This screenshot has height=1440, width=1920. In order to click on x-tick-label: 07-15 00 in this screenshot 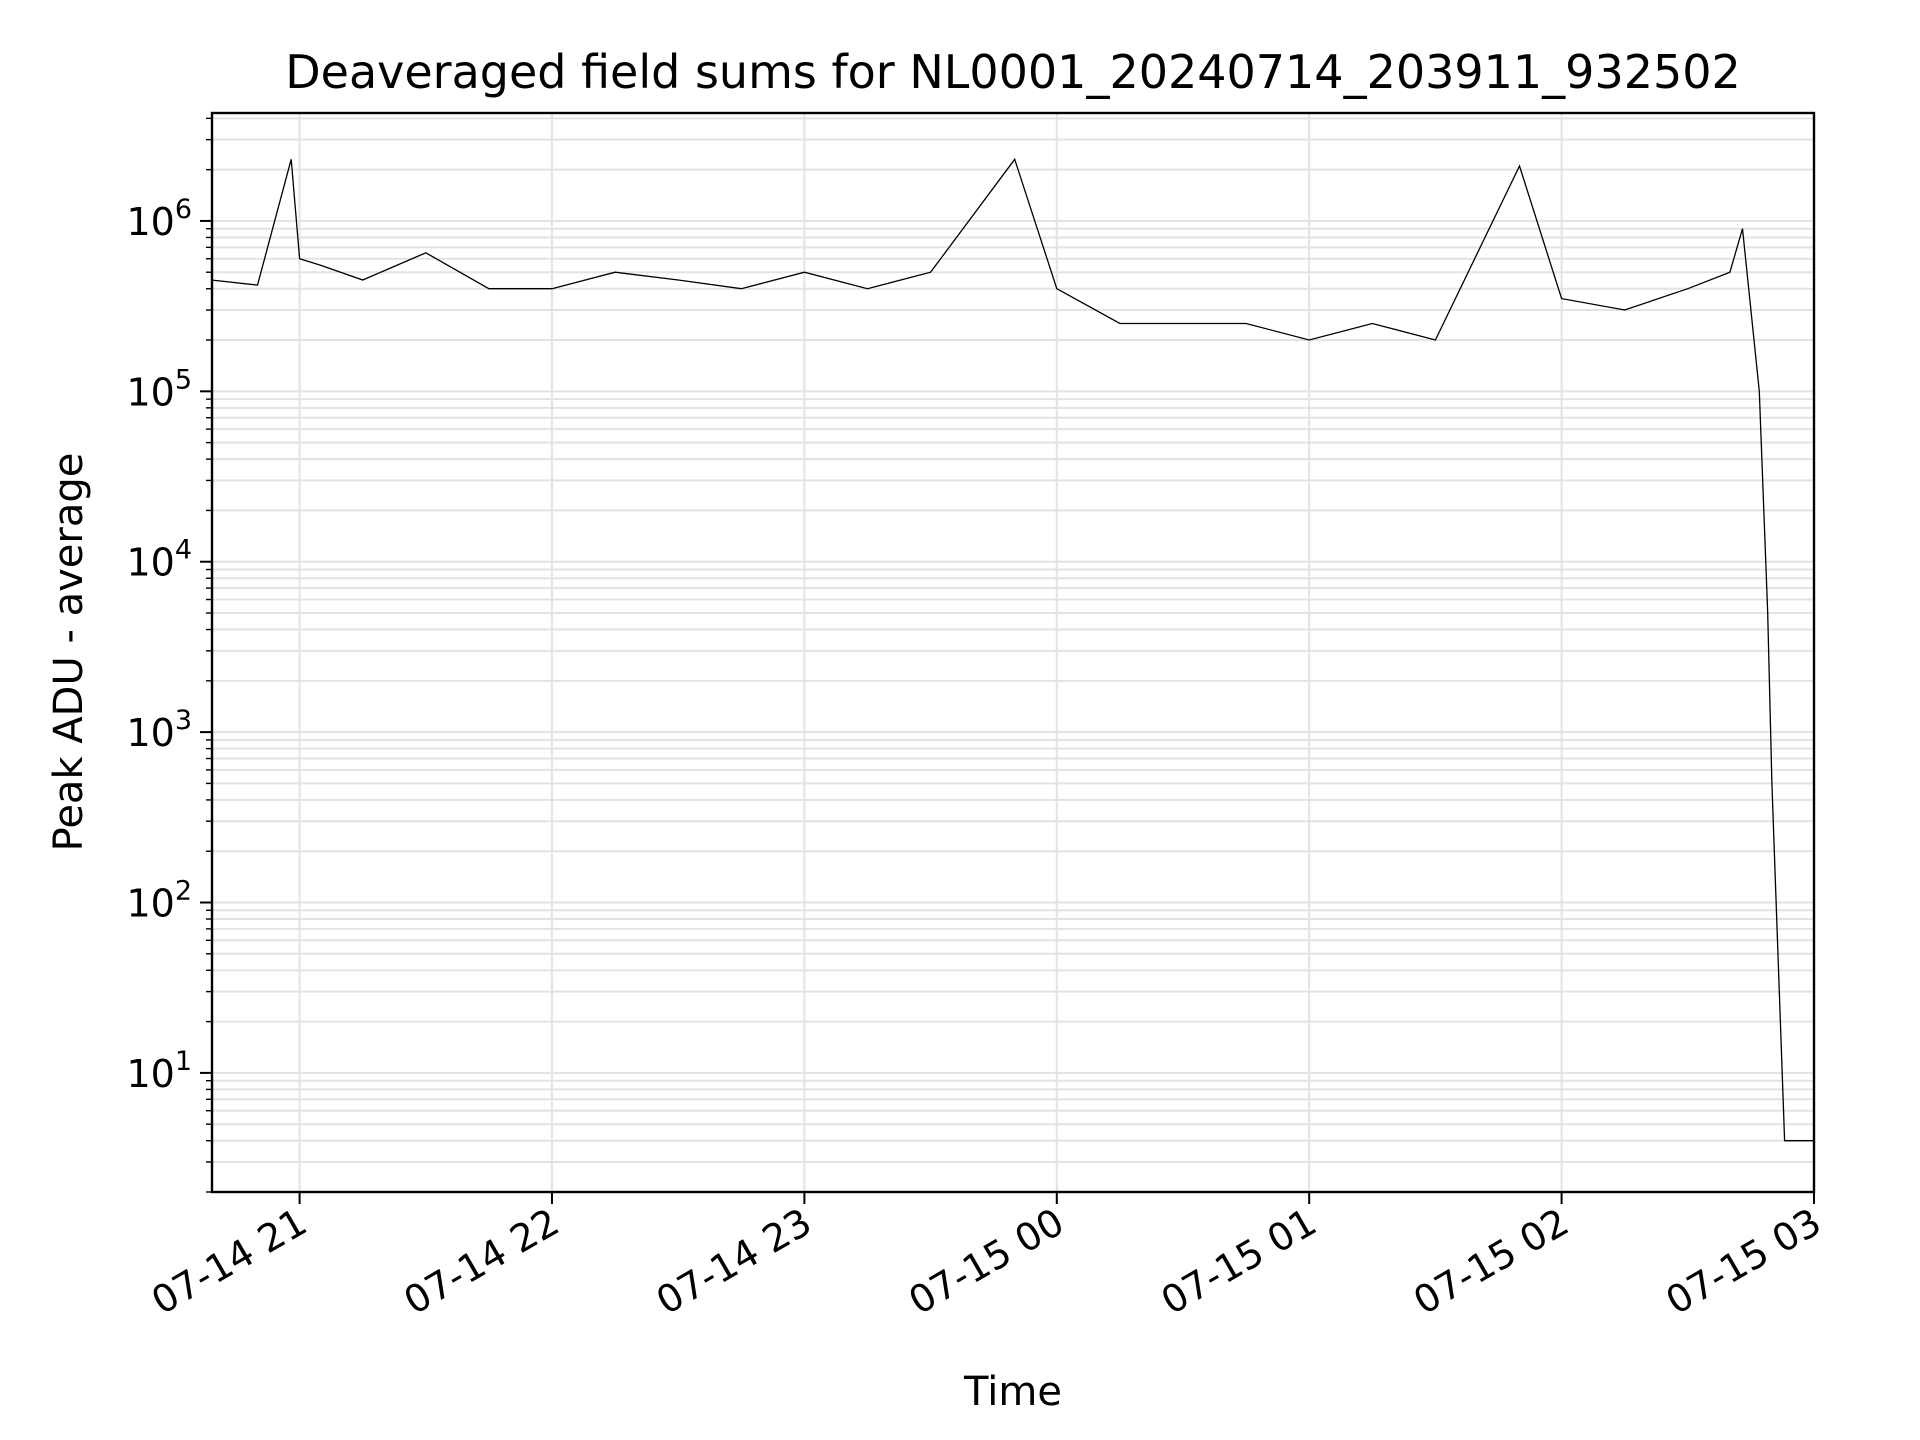, I will do `click(986, 1262)`.